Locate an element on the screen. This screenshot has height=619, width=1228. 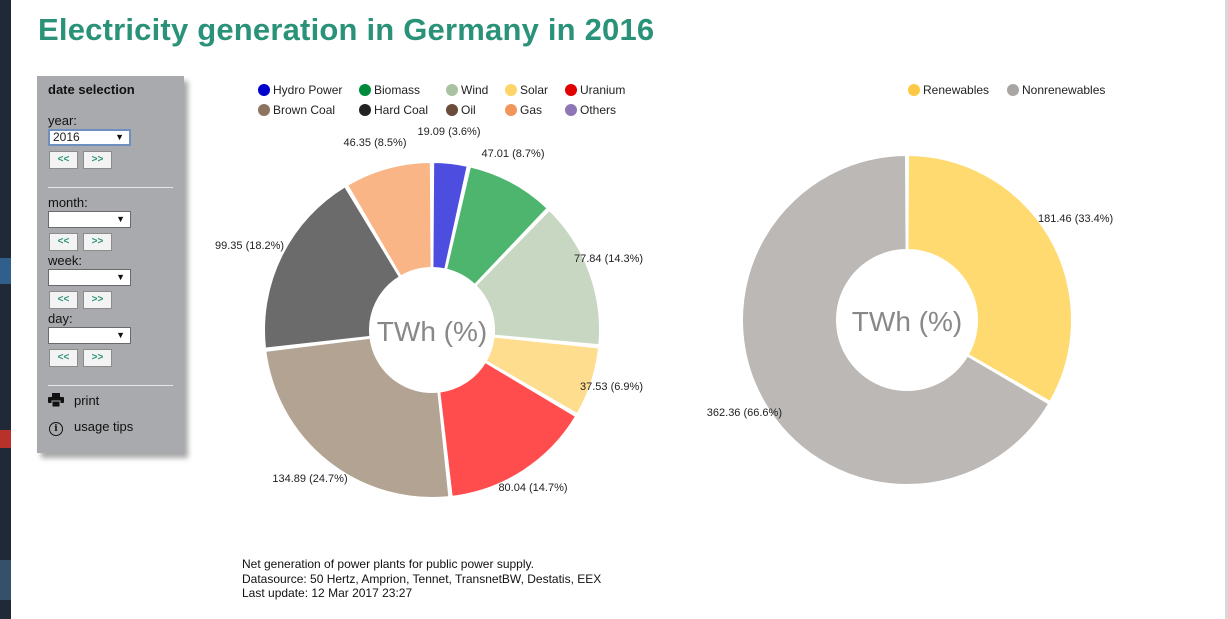
year-select: 2016 ▼ is located at coordinates (89, 137).